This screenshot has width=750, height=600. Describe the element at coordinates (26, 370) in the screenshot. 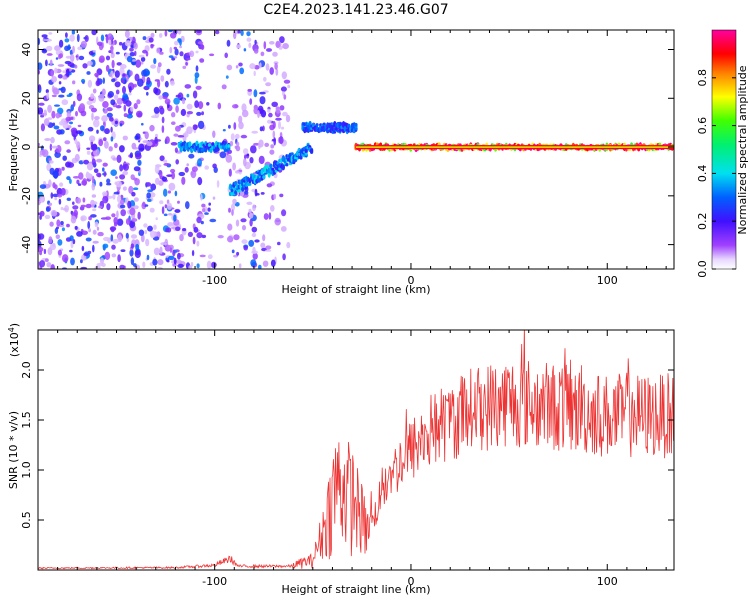

I see `y-tick-label: 2.0` at that location.